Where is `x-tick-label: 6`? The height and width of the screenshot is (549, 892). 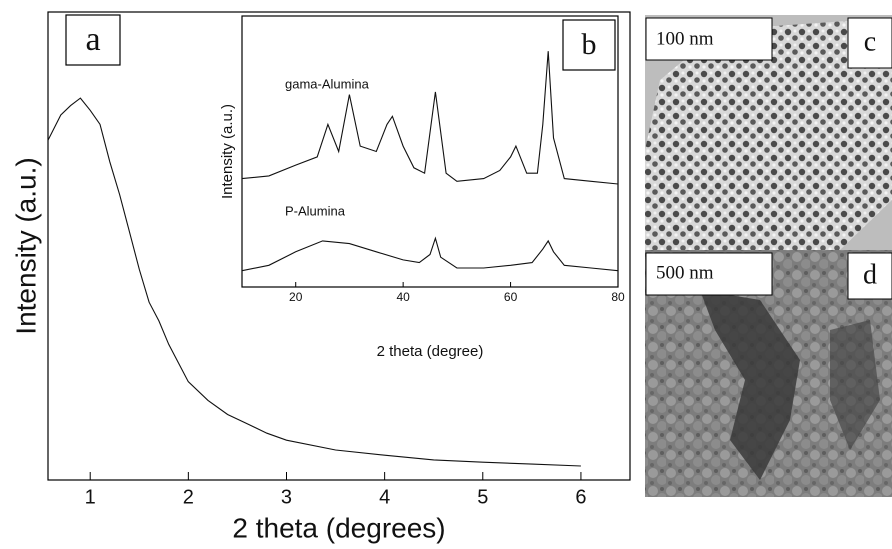
x-tick-label: 6 is located at coordinates (580, 497).